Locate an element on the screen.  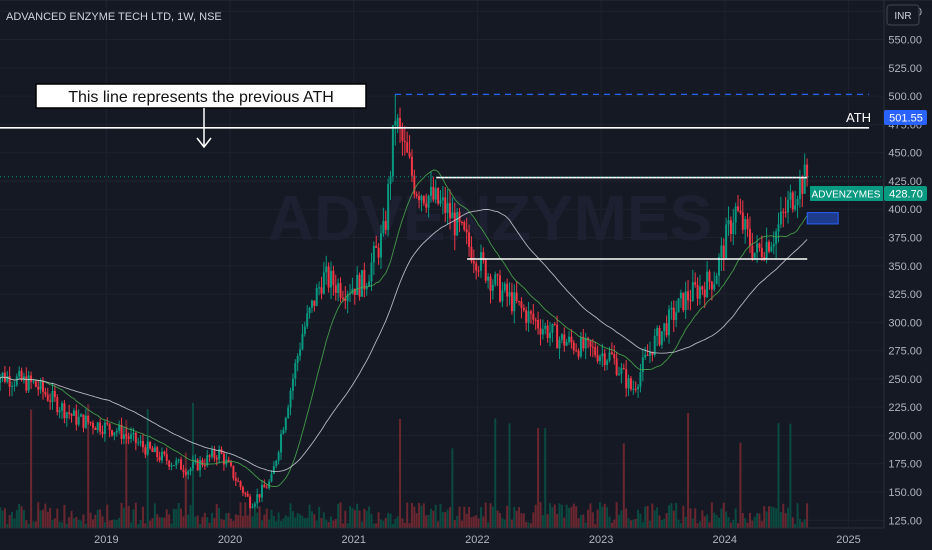
currency-button: INR is located at coordinates (903, 15).